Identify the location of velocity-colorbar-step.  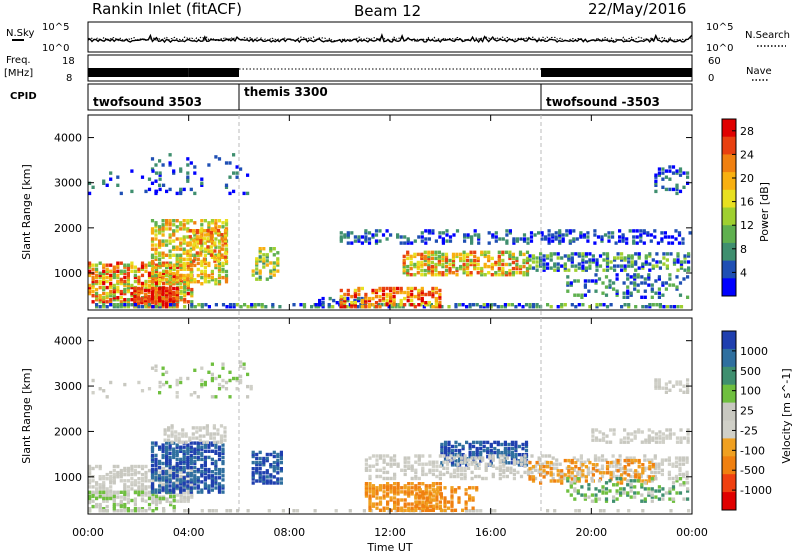
(729, 394).